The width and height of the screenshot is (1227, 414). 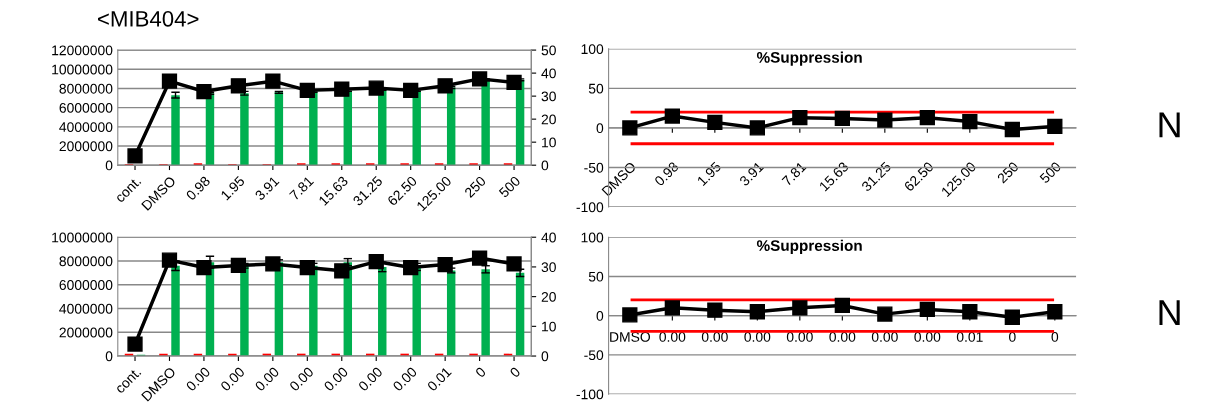 What do you see at coordinates (548, 50) in the screenshot?
I see `y2-tick-label: 50` at bounding box center [548, 50].